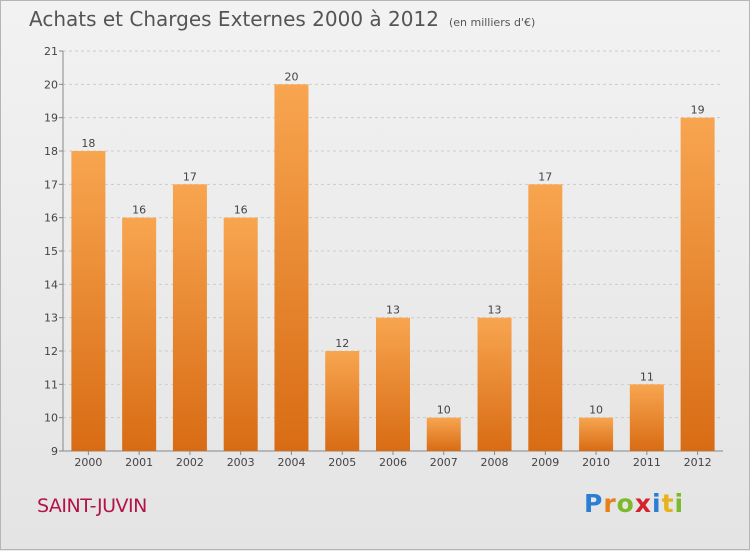  Describe the element at coordinates (51, 51) in the screenshot. I see `y-tick-label: 21` at that location.